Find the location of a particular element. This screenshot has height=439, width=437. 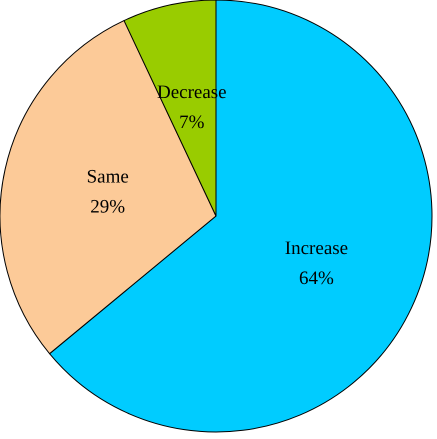

data-label: 7% is located at coordinates (192, 123).